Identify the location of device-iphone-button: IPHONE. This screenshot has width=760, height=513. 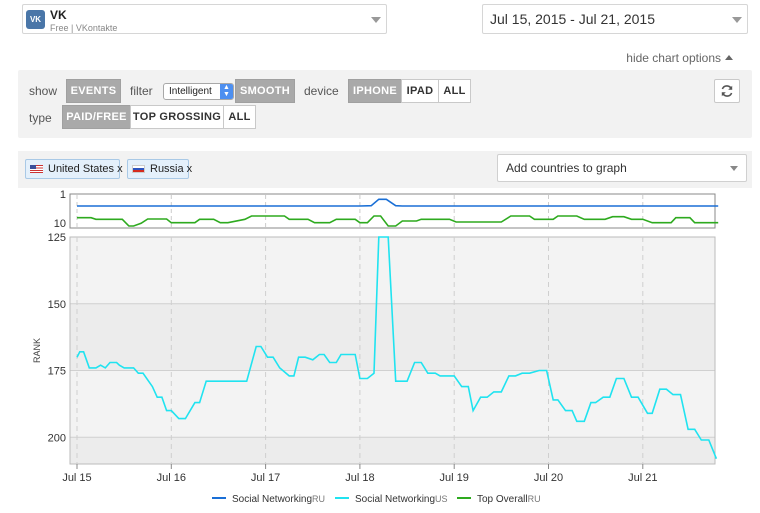
(375, 91).